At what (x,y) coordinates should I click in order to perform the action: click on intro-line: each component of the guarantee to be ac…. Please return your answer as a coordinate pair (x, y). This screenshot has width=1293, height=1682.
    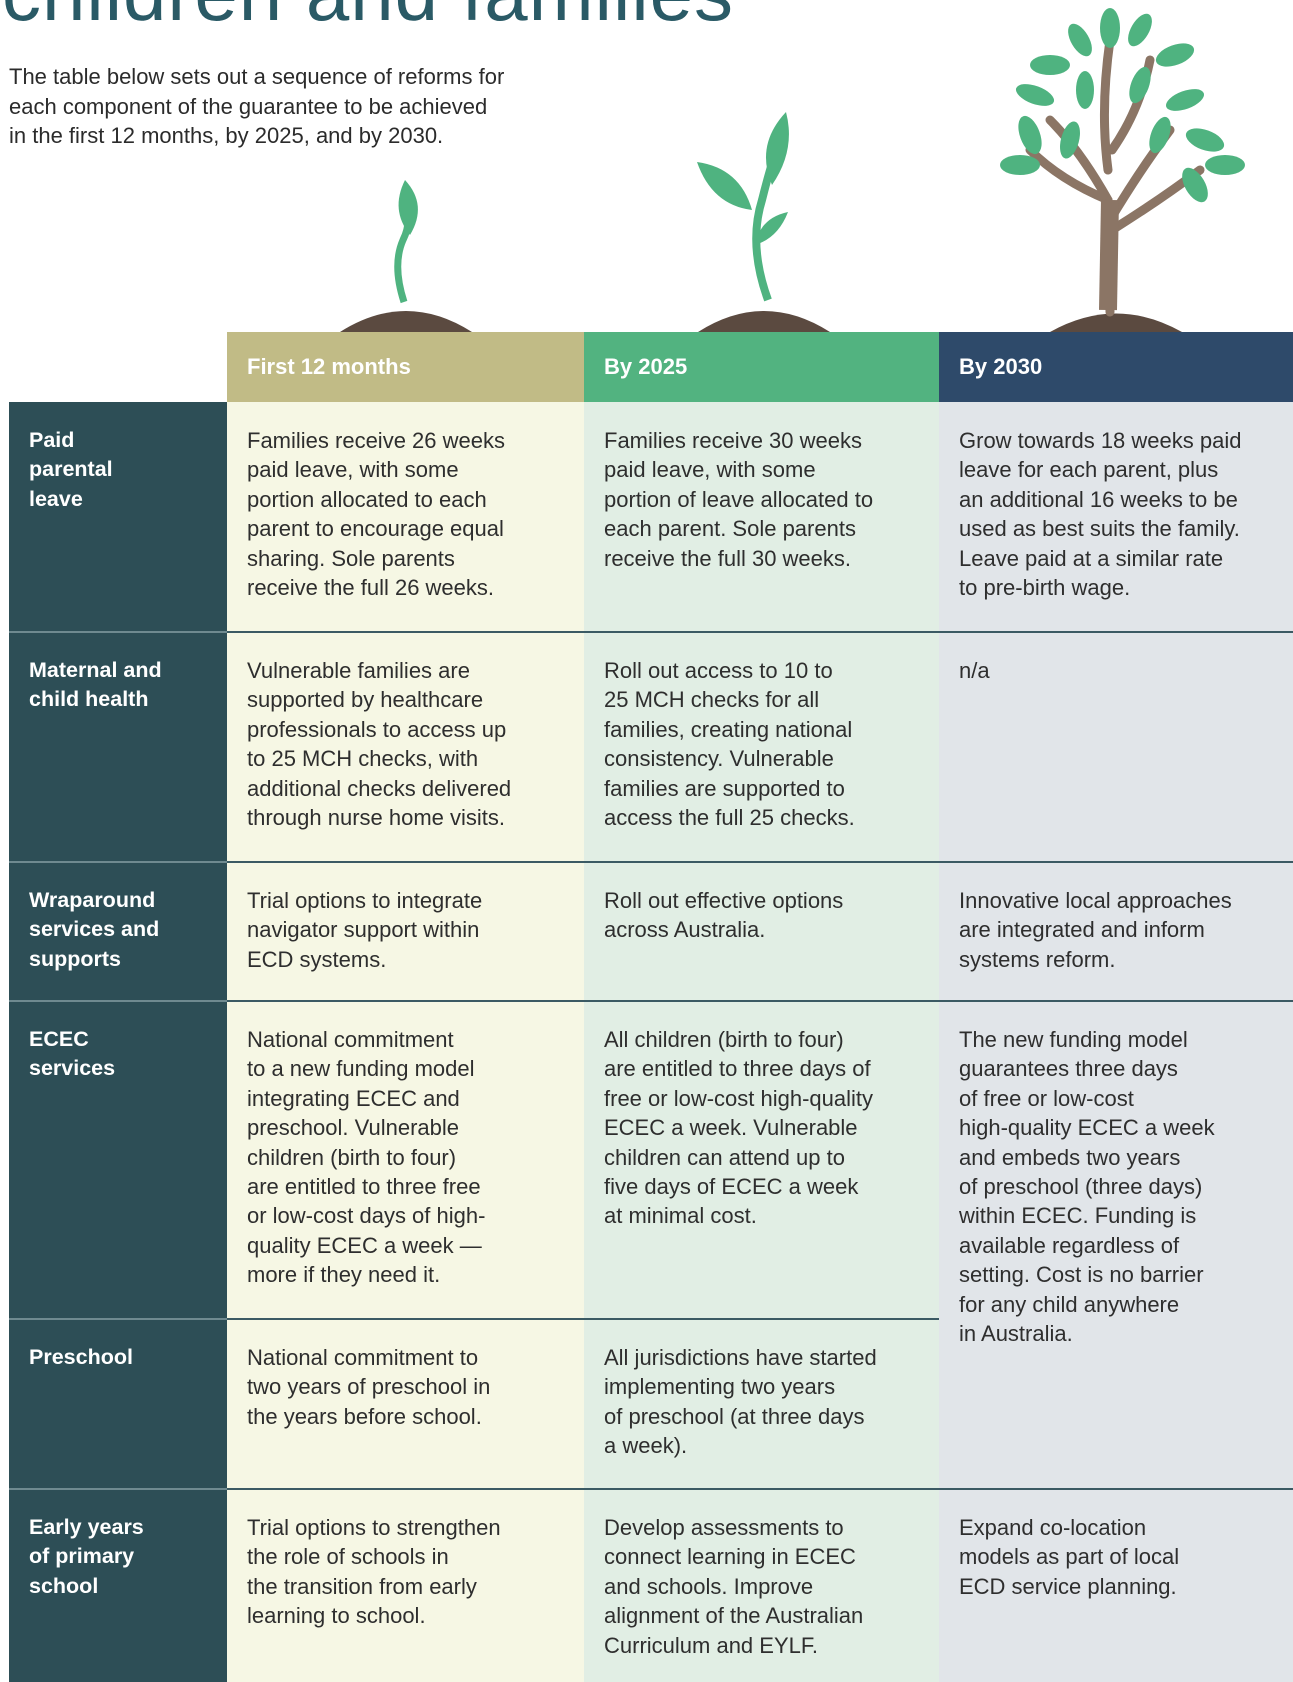
    Looking at the image, I should click on (248, 106).